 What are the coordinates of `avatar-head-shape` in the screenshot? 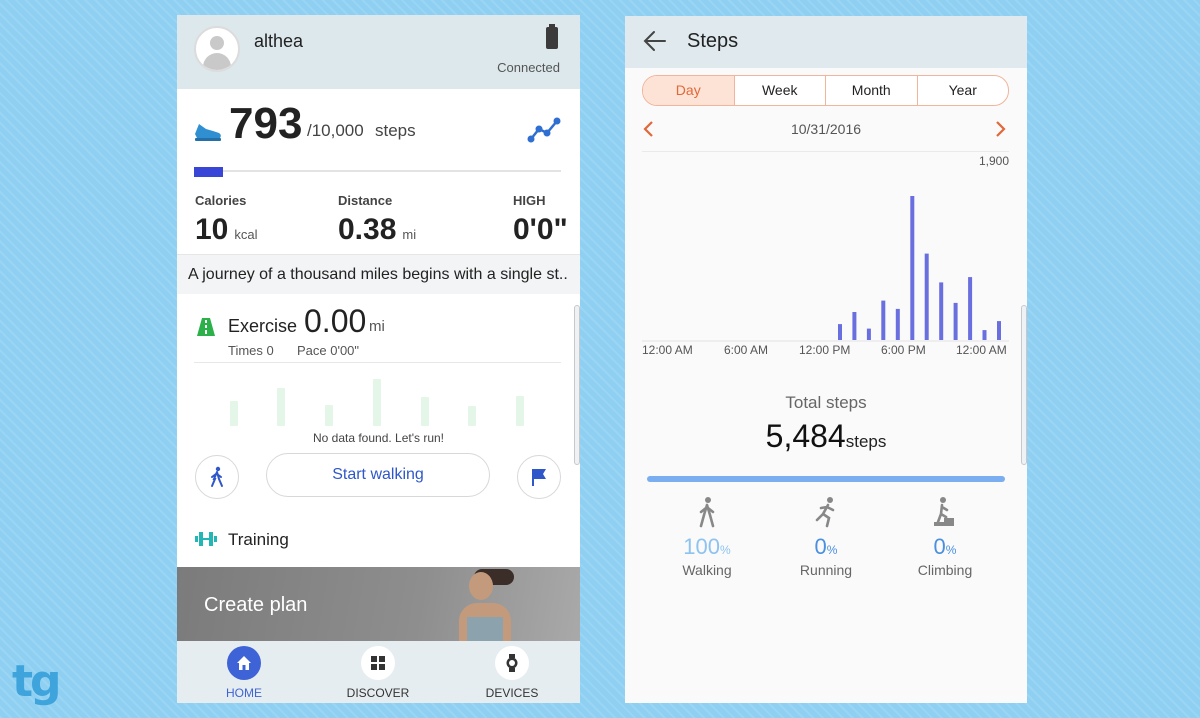 It's located at (217, 43).